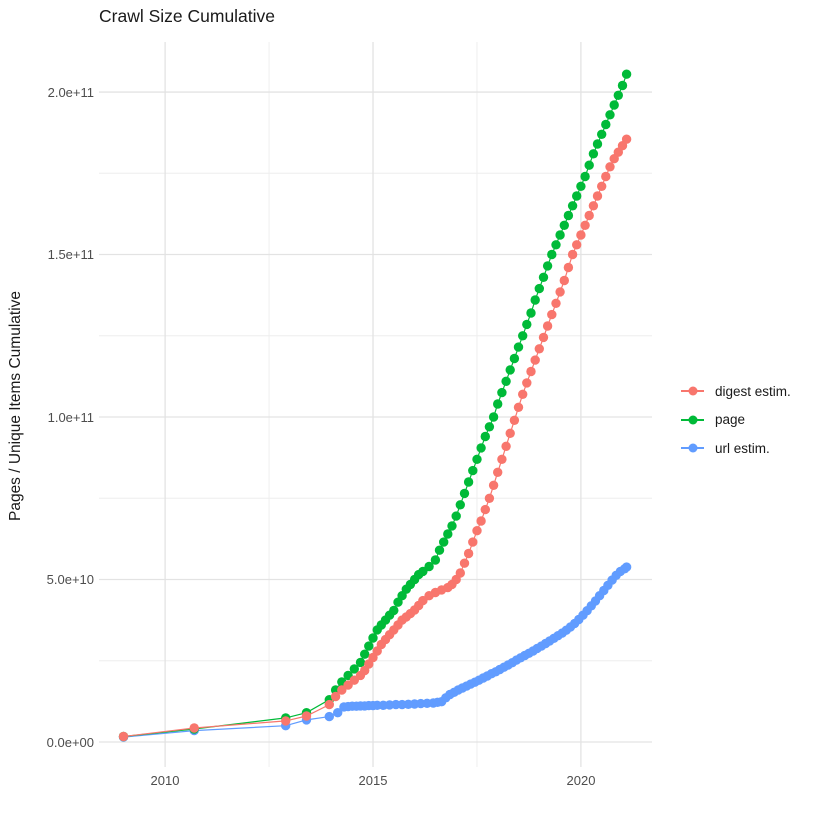 The height and width of the screenshot is (827, 826). Describe the element at coordinates (70, 92) in the screenshot. I see `y-tick-label-4: 2.0e+11` at that location.